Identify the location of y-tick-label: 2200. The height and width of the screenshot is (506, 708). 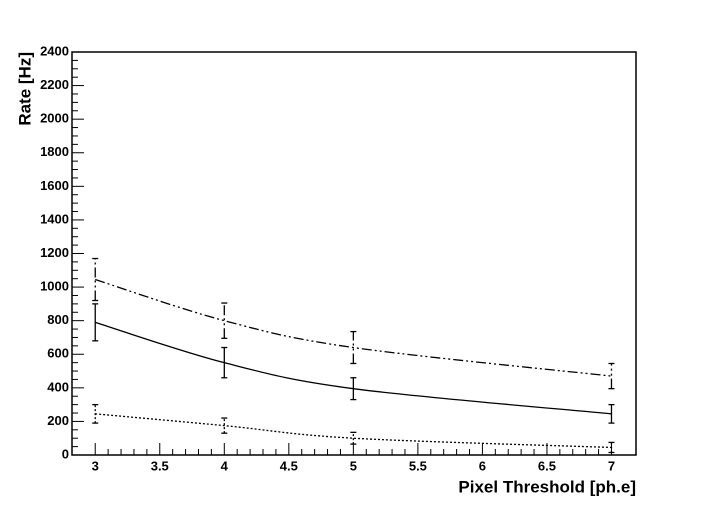
(54, 84).